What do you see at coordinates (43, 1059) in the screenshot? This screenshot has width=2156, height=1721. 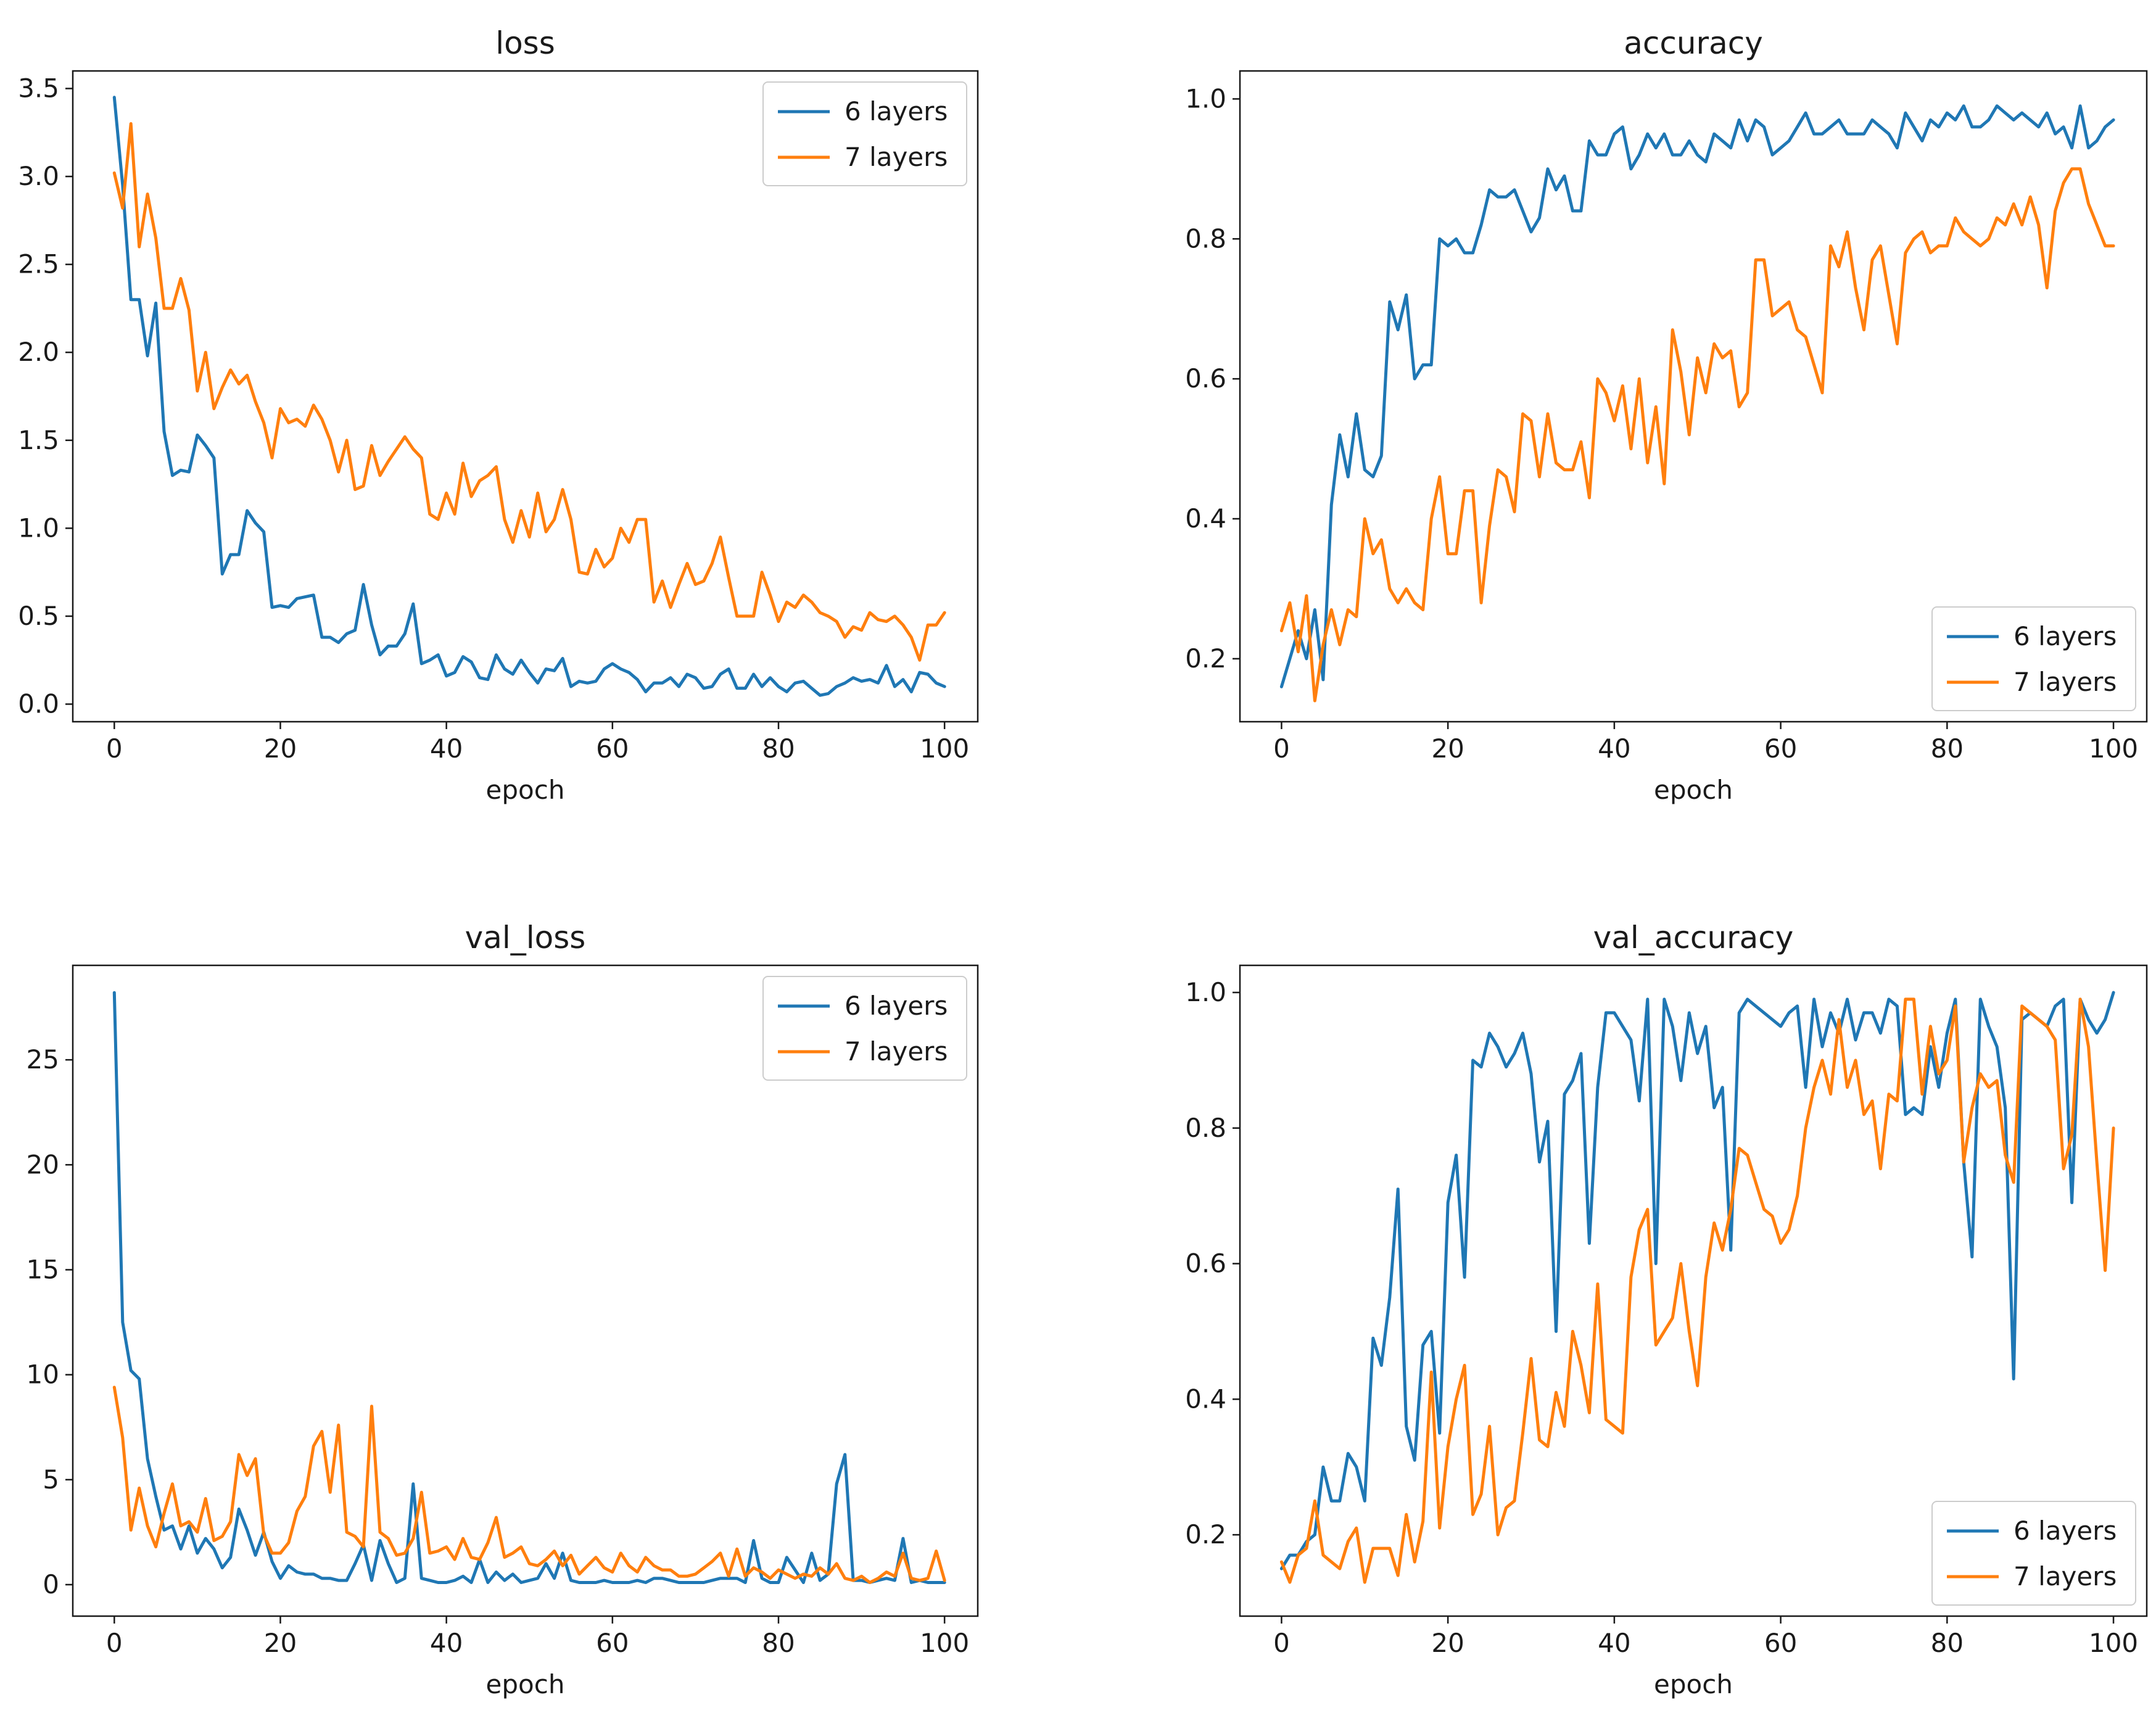 I see `y-tick-label: 25` at bounding box center [43, 1059].